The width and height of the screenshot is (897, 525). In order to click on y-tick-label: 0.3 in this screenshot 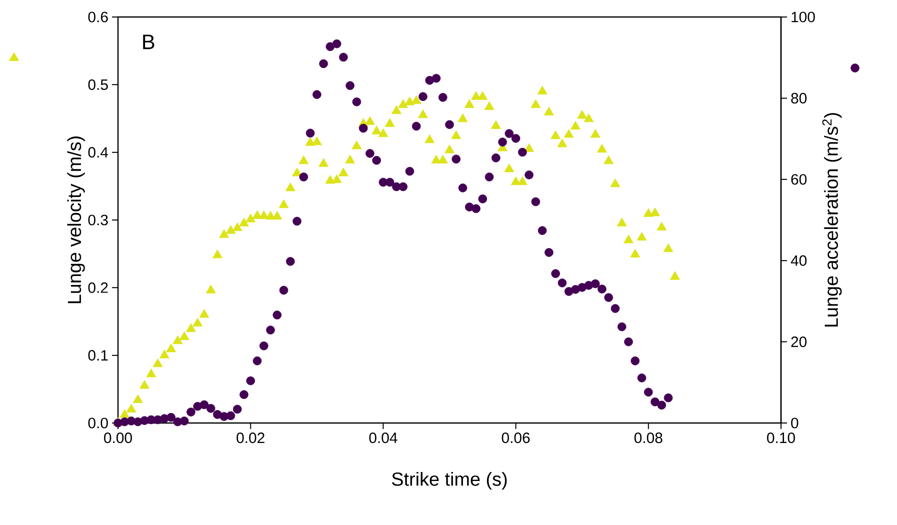, I will do `click(98, 220)`.